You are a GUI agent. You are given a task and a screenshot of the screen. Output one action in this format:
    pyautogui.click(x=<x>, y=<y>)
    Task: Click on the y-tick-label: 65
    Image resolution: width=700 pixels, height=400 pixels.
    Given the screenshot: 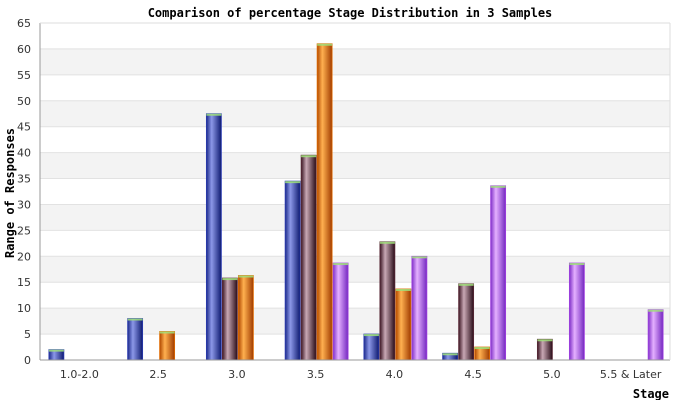 What is the action you would take?
    pyautogui.click(x=24, y=23)
    